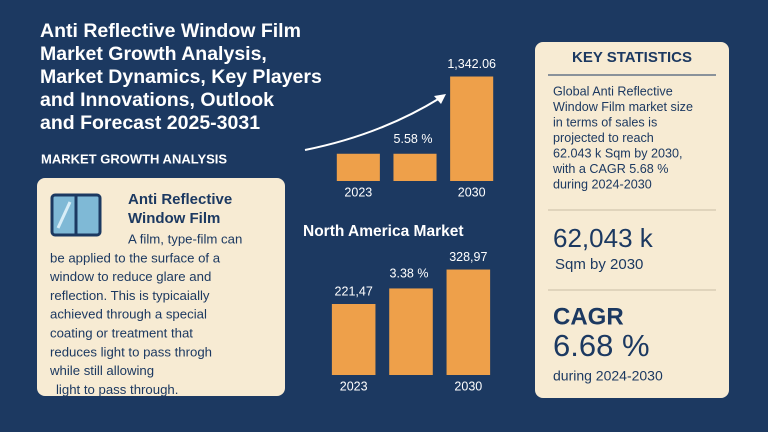 This screenshot has width=768, height=432. Describe the element at coordinates (130, 276) in the screenshot. I see `card-text-line: window to reduce glare and` at that location.